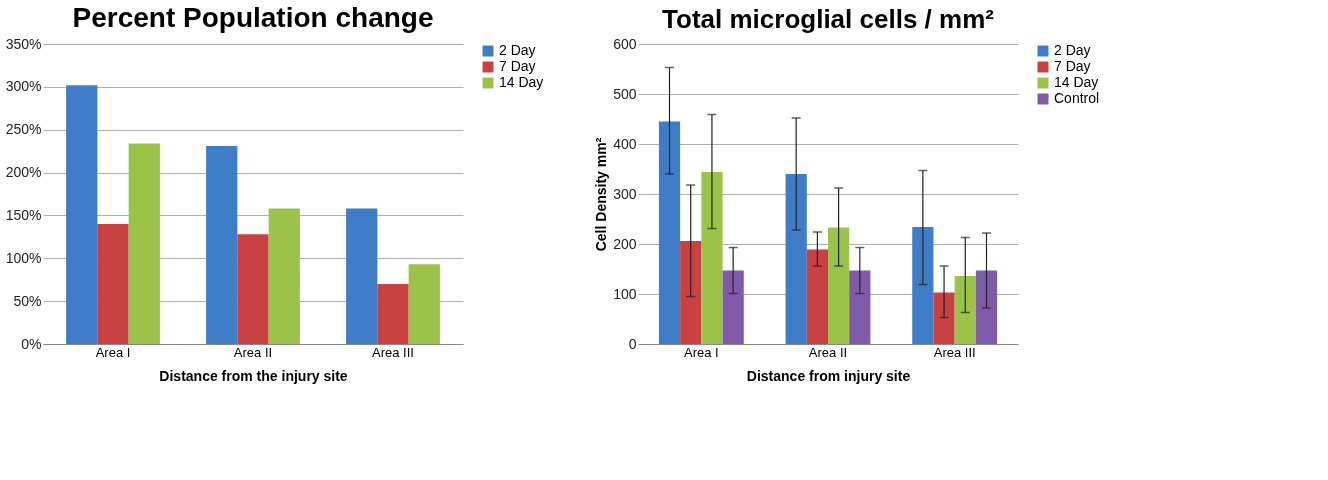 The image size is (1328, 480). What do you see at coordinates (23, 86) in the screenshot?
I see `y-tick-label: 300%` at bounding box center [23, 86].